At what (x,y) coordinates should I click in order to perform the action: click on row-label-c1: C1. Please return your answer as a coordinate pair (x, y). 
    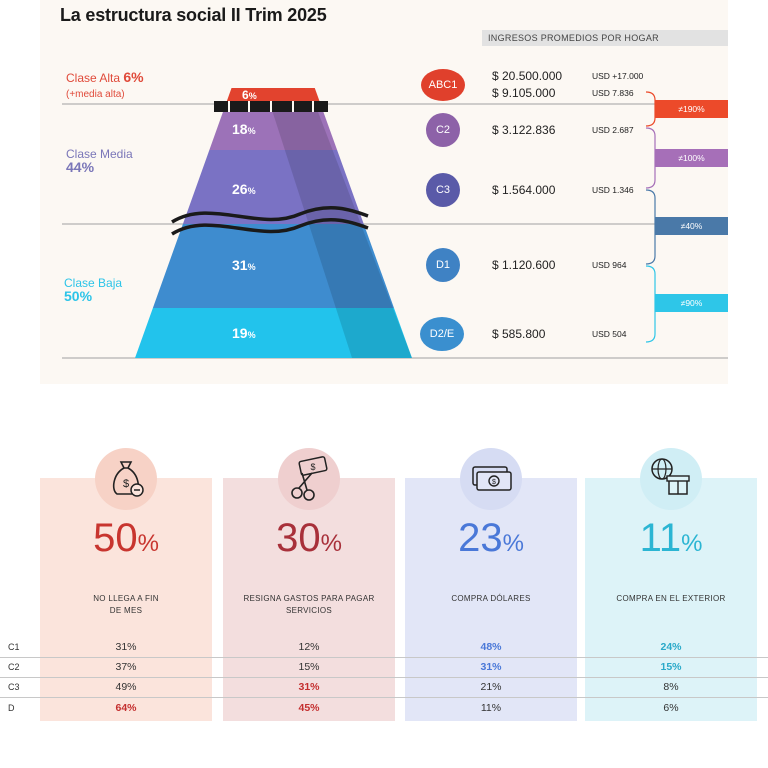
    Looking at the image, I should click on (14, 647).